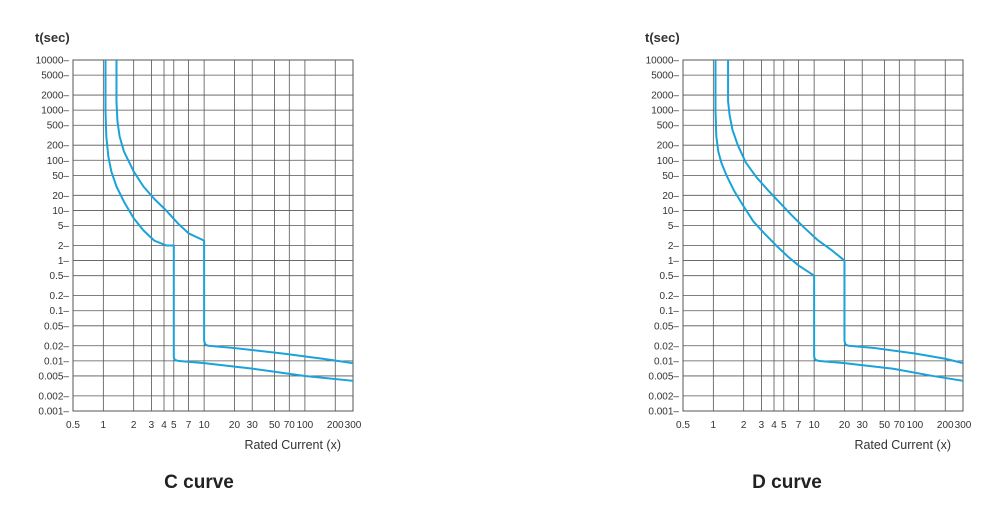  What do you see at coordinates (787, 482) in the screenshot?
I see `chart-title: D curve` at bounding box center [787, 482].